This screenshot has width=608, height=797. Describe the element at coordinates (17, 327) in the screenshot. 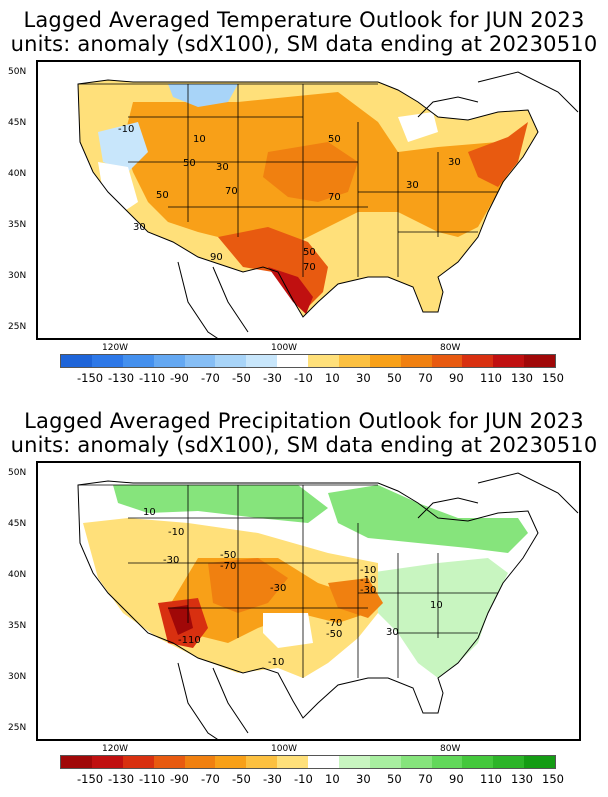

I see `temp-lat-label: 25N` at that location.